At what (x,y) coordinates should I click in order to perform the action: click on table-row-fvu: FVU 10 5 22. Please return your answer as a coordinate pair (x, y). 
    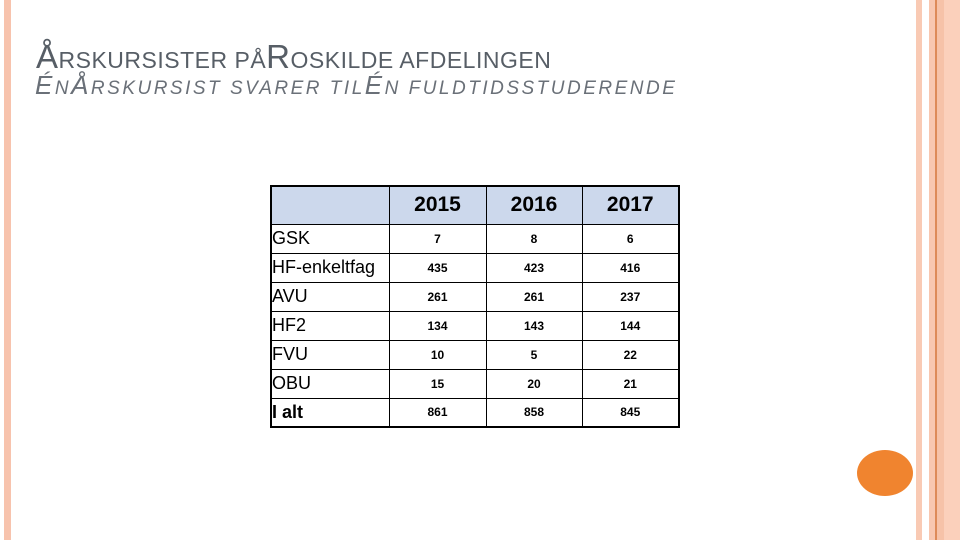
    Looking at the image, I should click on (475, 354).